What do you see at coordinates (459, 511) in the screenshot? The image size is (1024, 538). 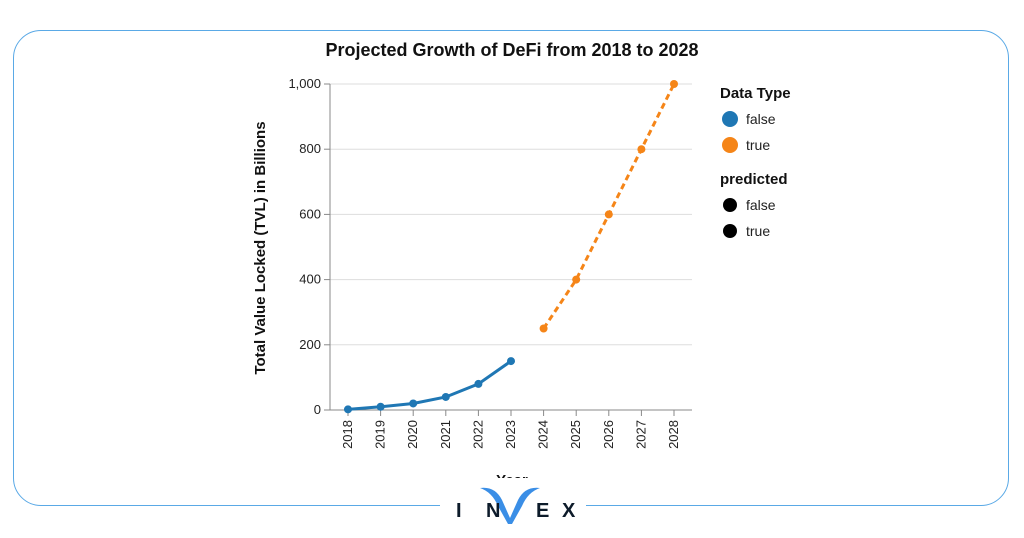 I see `logo-letter-i: I` at bounding box center [459, 511].